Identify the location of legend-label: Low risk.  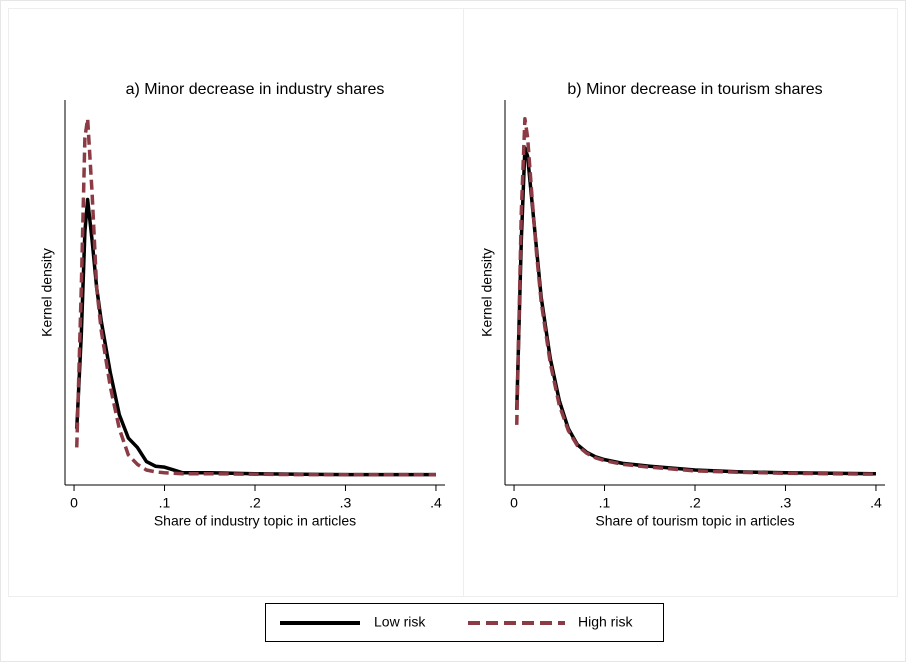
(400, 622).